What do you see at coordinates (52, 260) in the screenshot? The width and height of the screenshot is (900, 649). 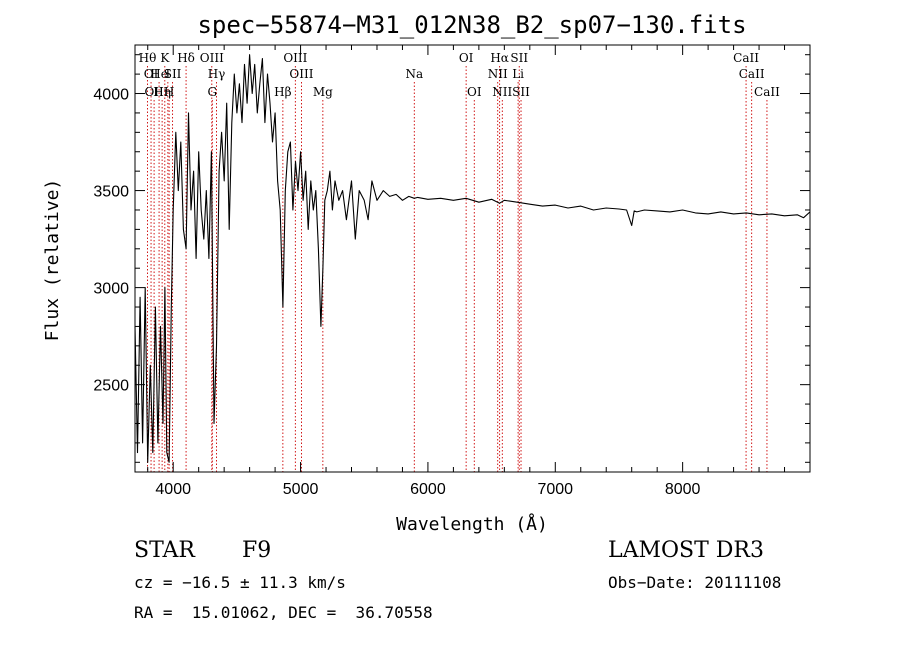 I see `y-axis-label: Flux (relative)` at bounding box center [52, 260].